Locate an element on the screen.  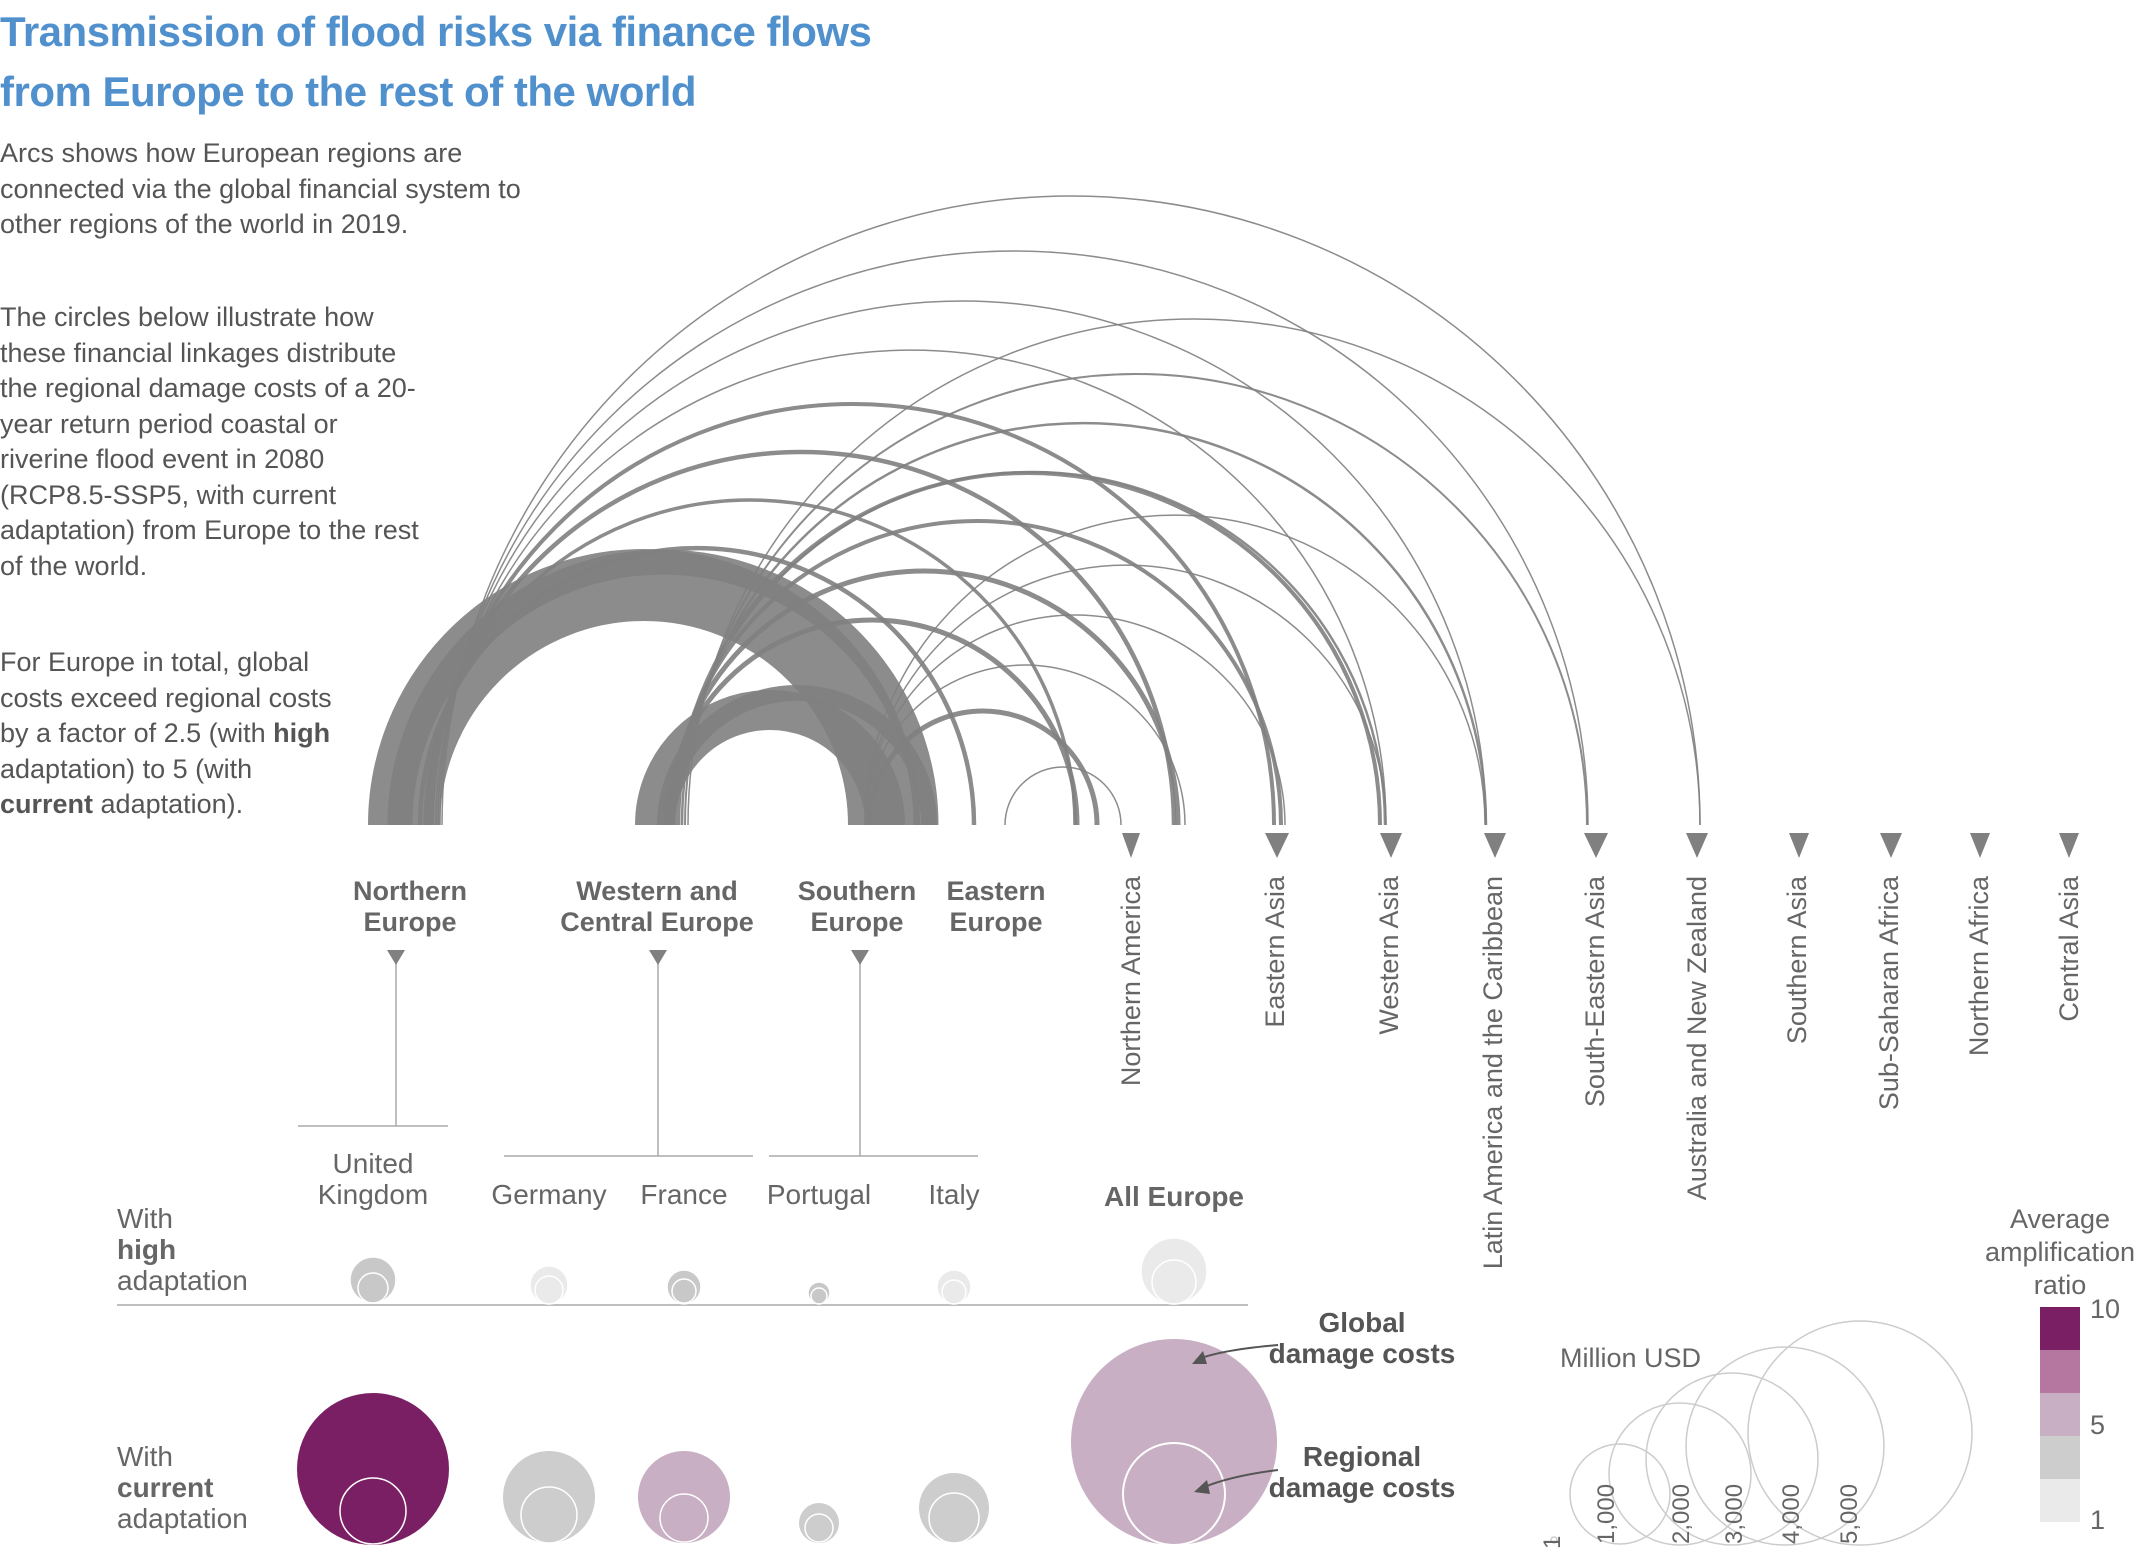
circle-germany-current-global is located at coordinates (549, 1497).